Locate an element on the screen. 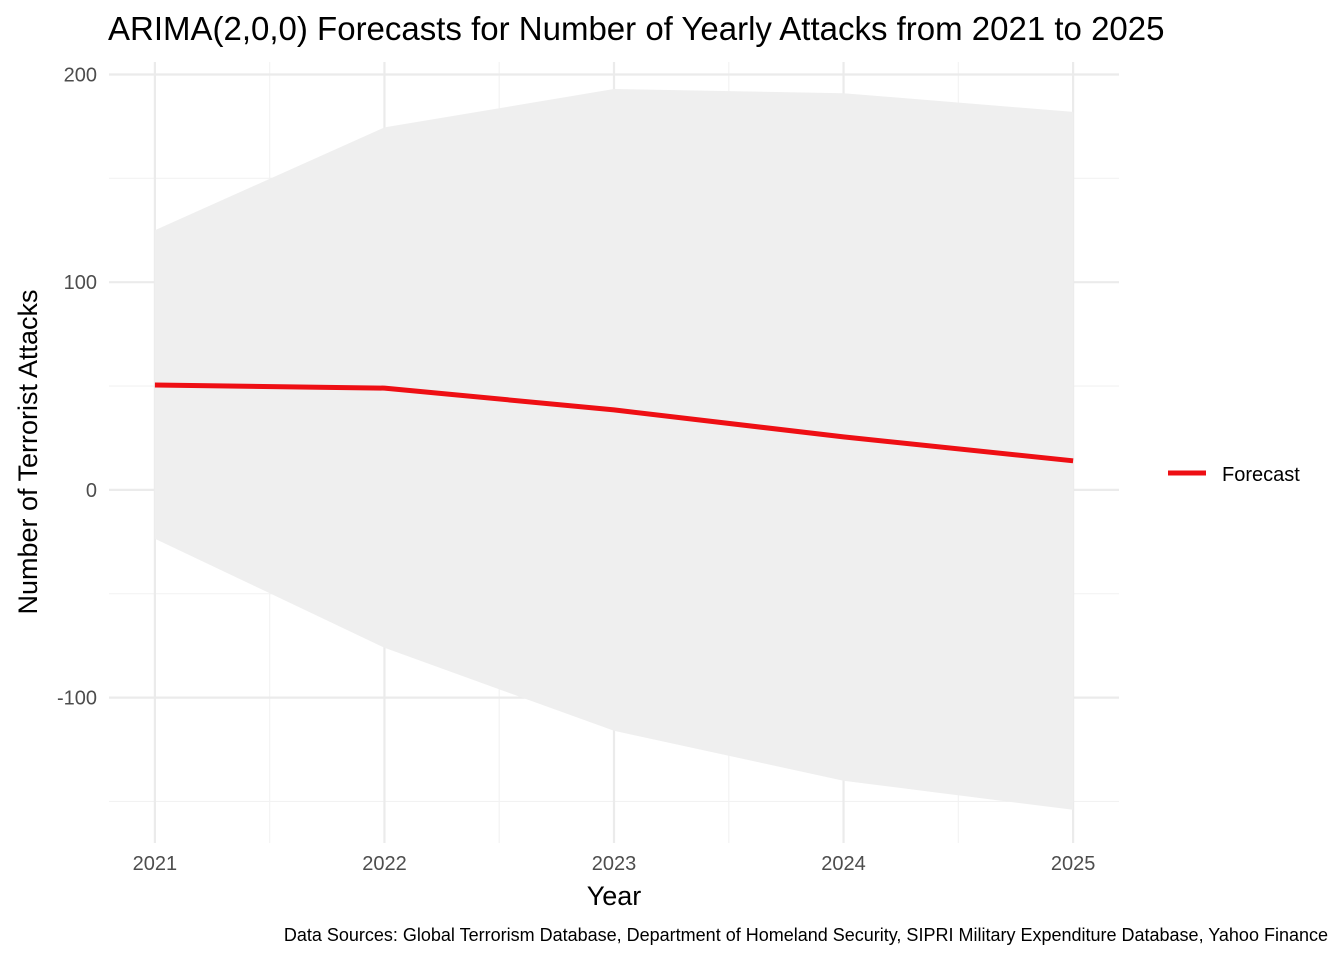  x-tick-labels: 2021 2022 2023 2024 2025 is located at coordinates (614, 864).